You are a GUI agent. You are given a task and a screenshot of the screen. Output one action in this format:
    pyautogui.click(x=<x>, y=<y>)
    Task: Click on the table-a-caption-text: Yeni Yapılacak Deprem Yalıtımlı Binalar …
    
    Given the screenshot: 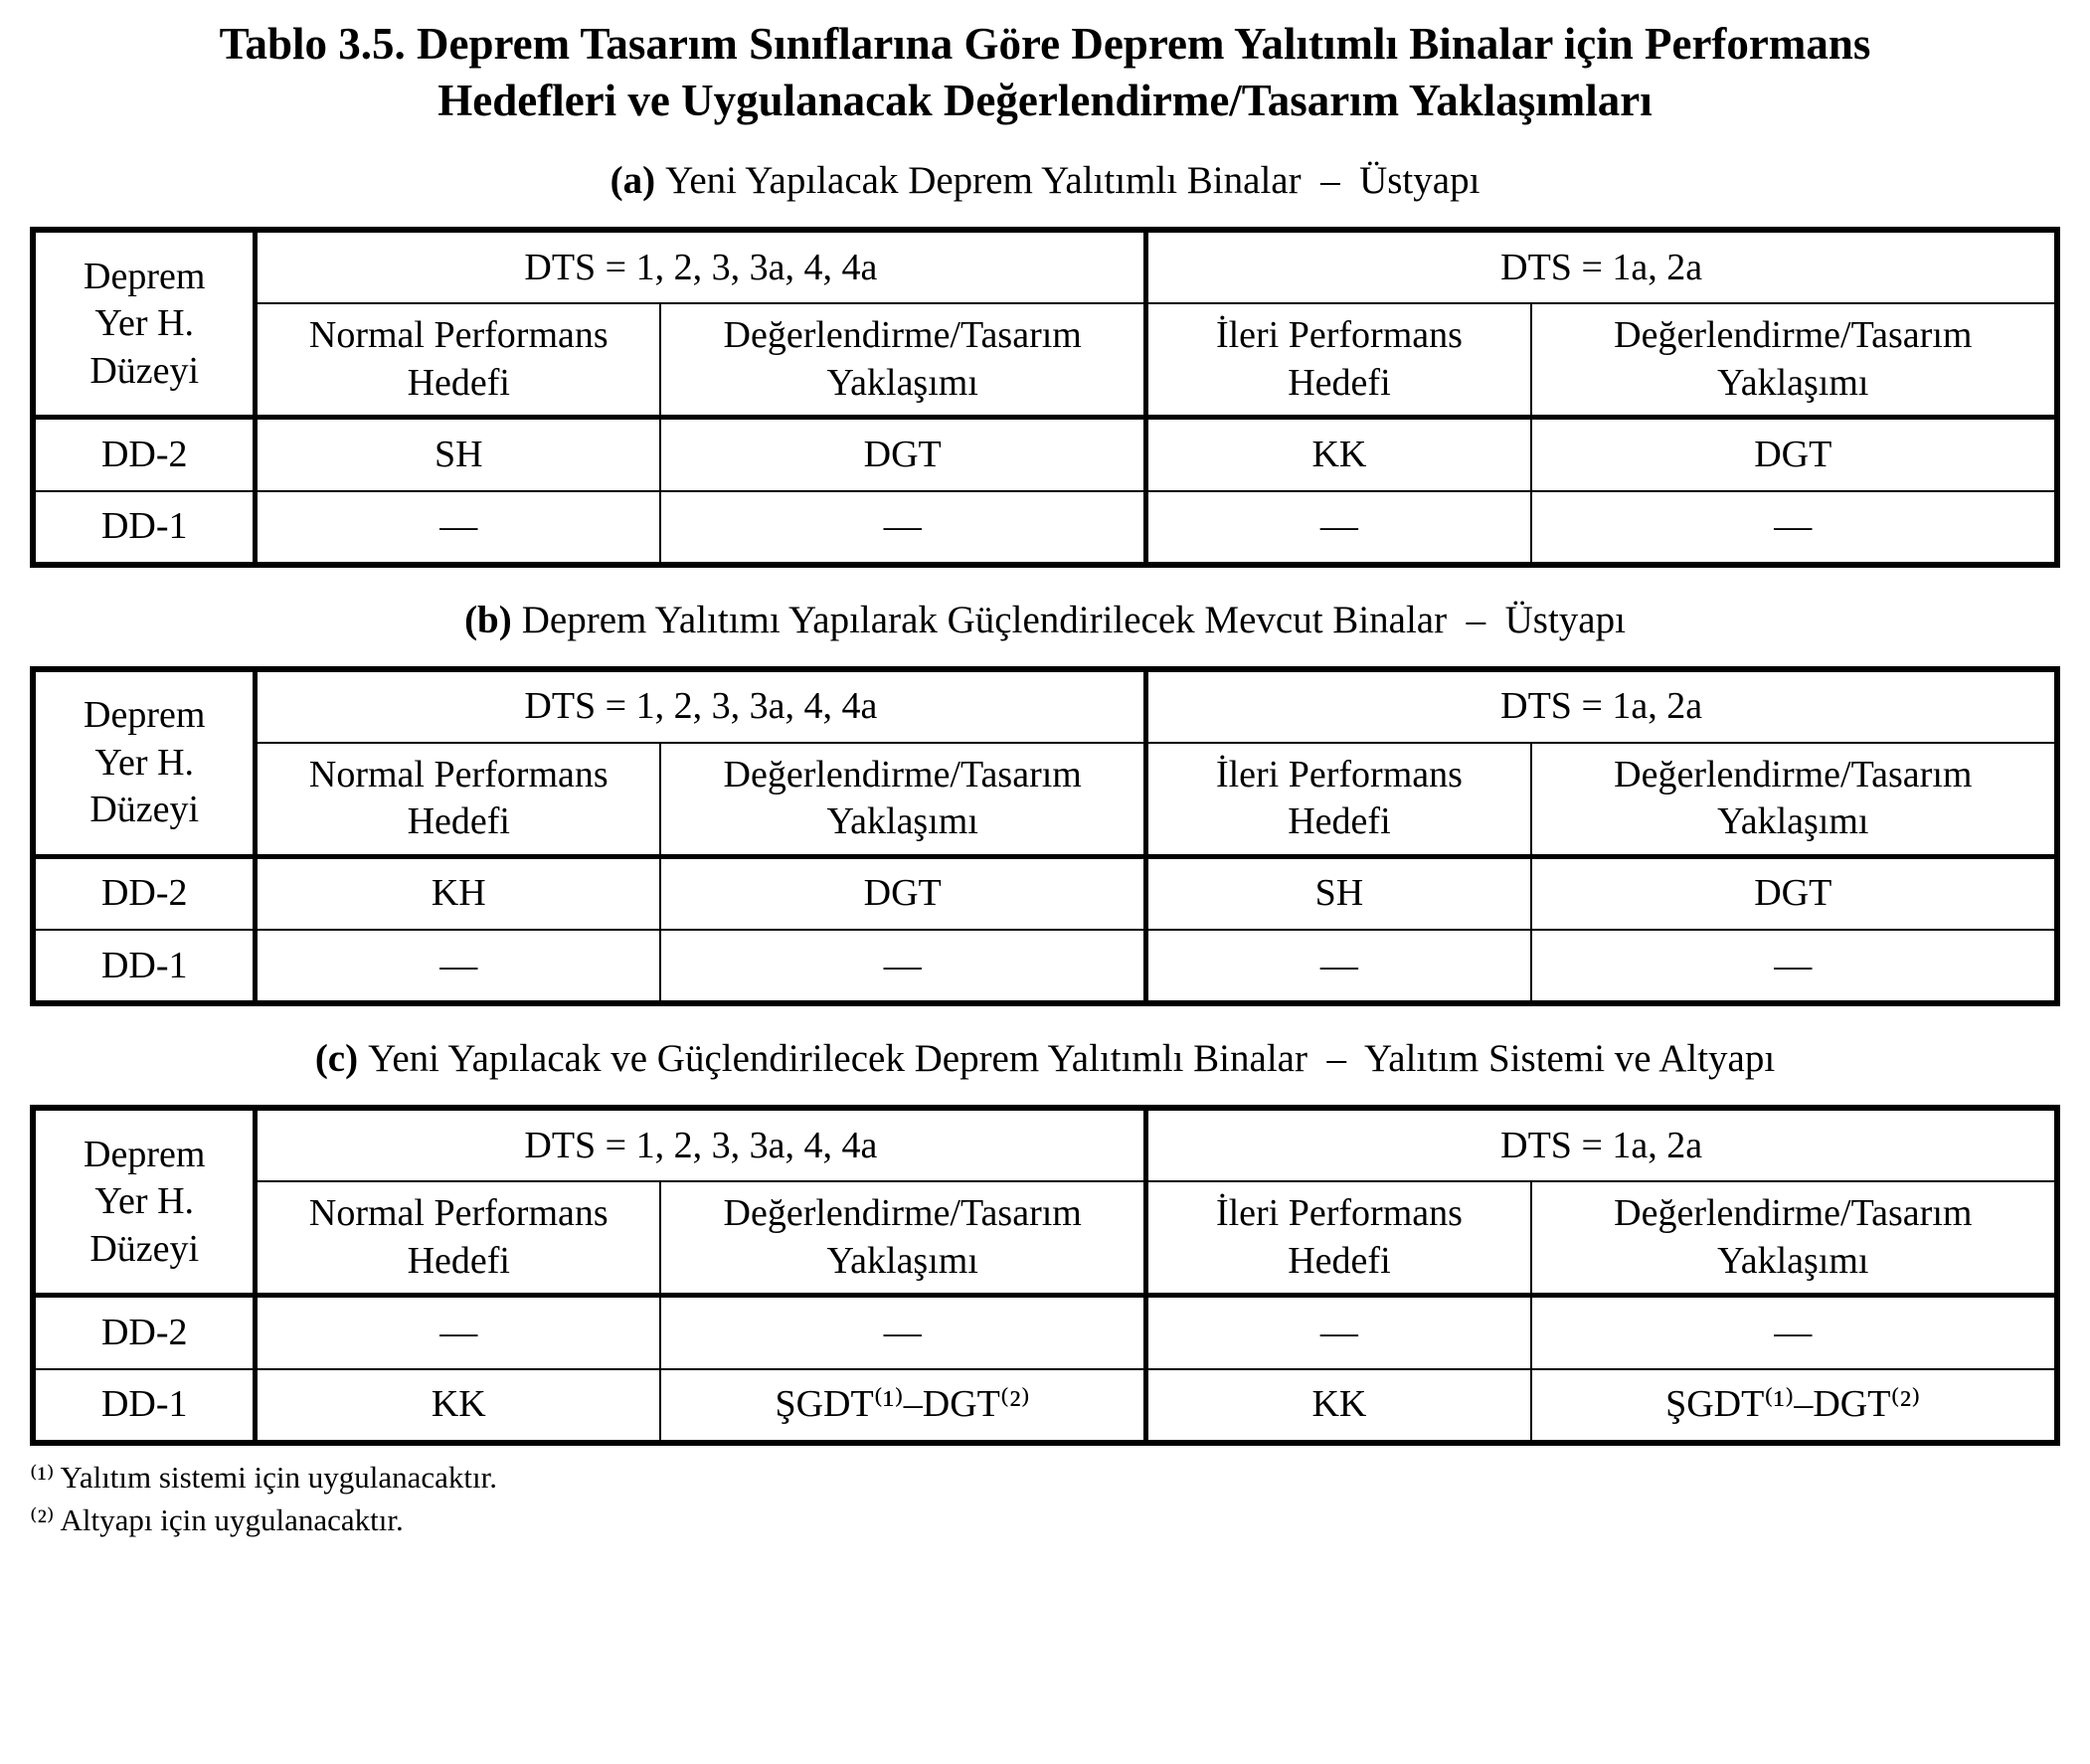 What is the action you would take?
    pyautogui.click(x=1072, y=181)
    